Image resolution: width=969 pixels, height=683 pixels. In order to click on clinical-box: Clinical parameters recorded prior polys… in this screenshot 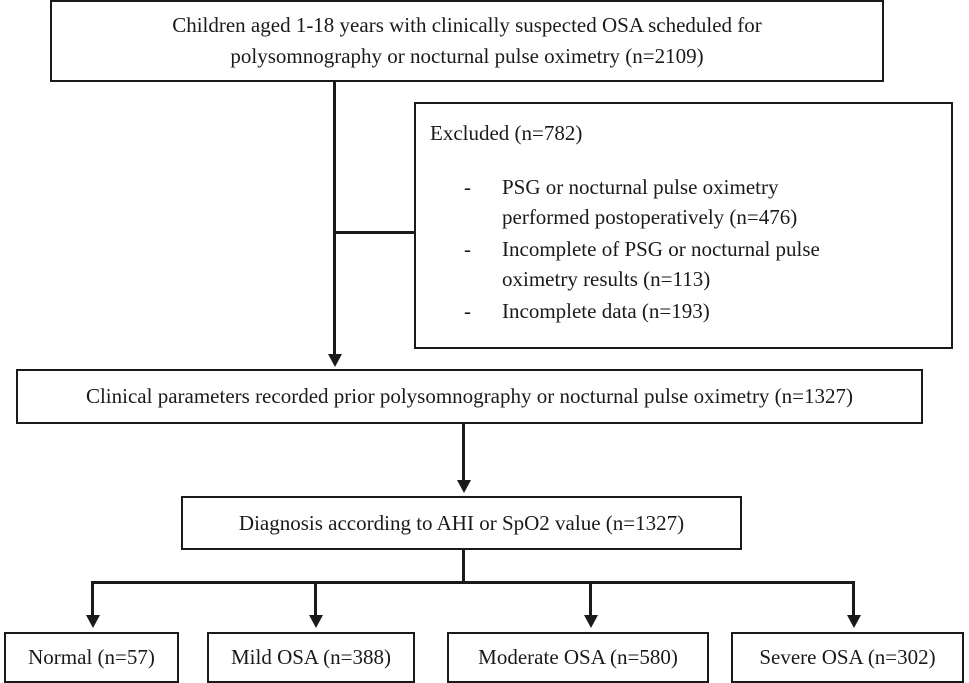, I will do `click(469, 396)`.